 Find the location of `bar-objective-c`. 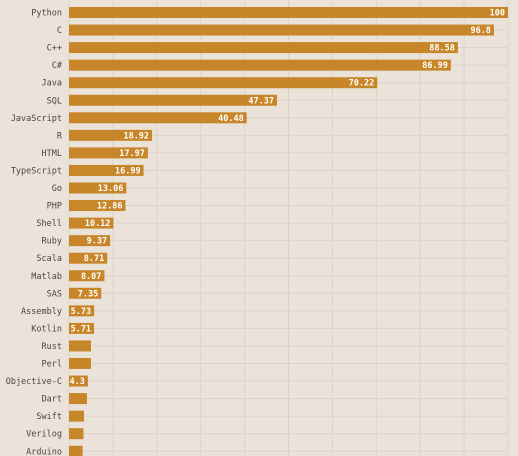

bar-objective-c is located at coordinates (78, 381).